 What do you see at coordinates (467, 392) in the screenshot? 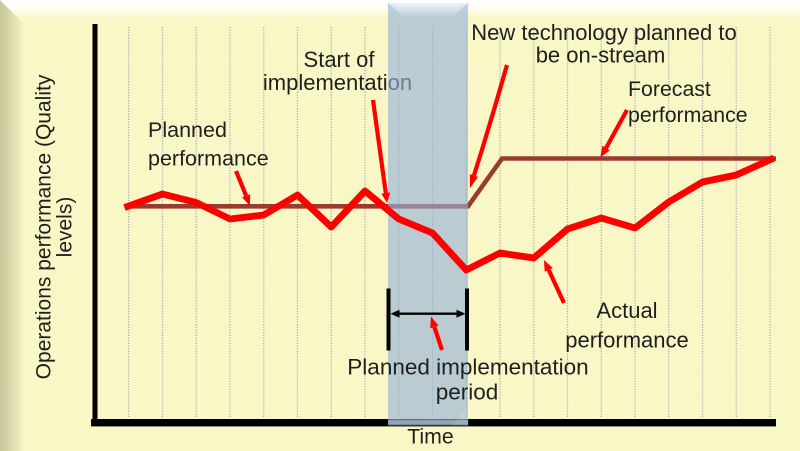
I see `svg-text: period` at bounding box center [467, 392].